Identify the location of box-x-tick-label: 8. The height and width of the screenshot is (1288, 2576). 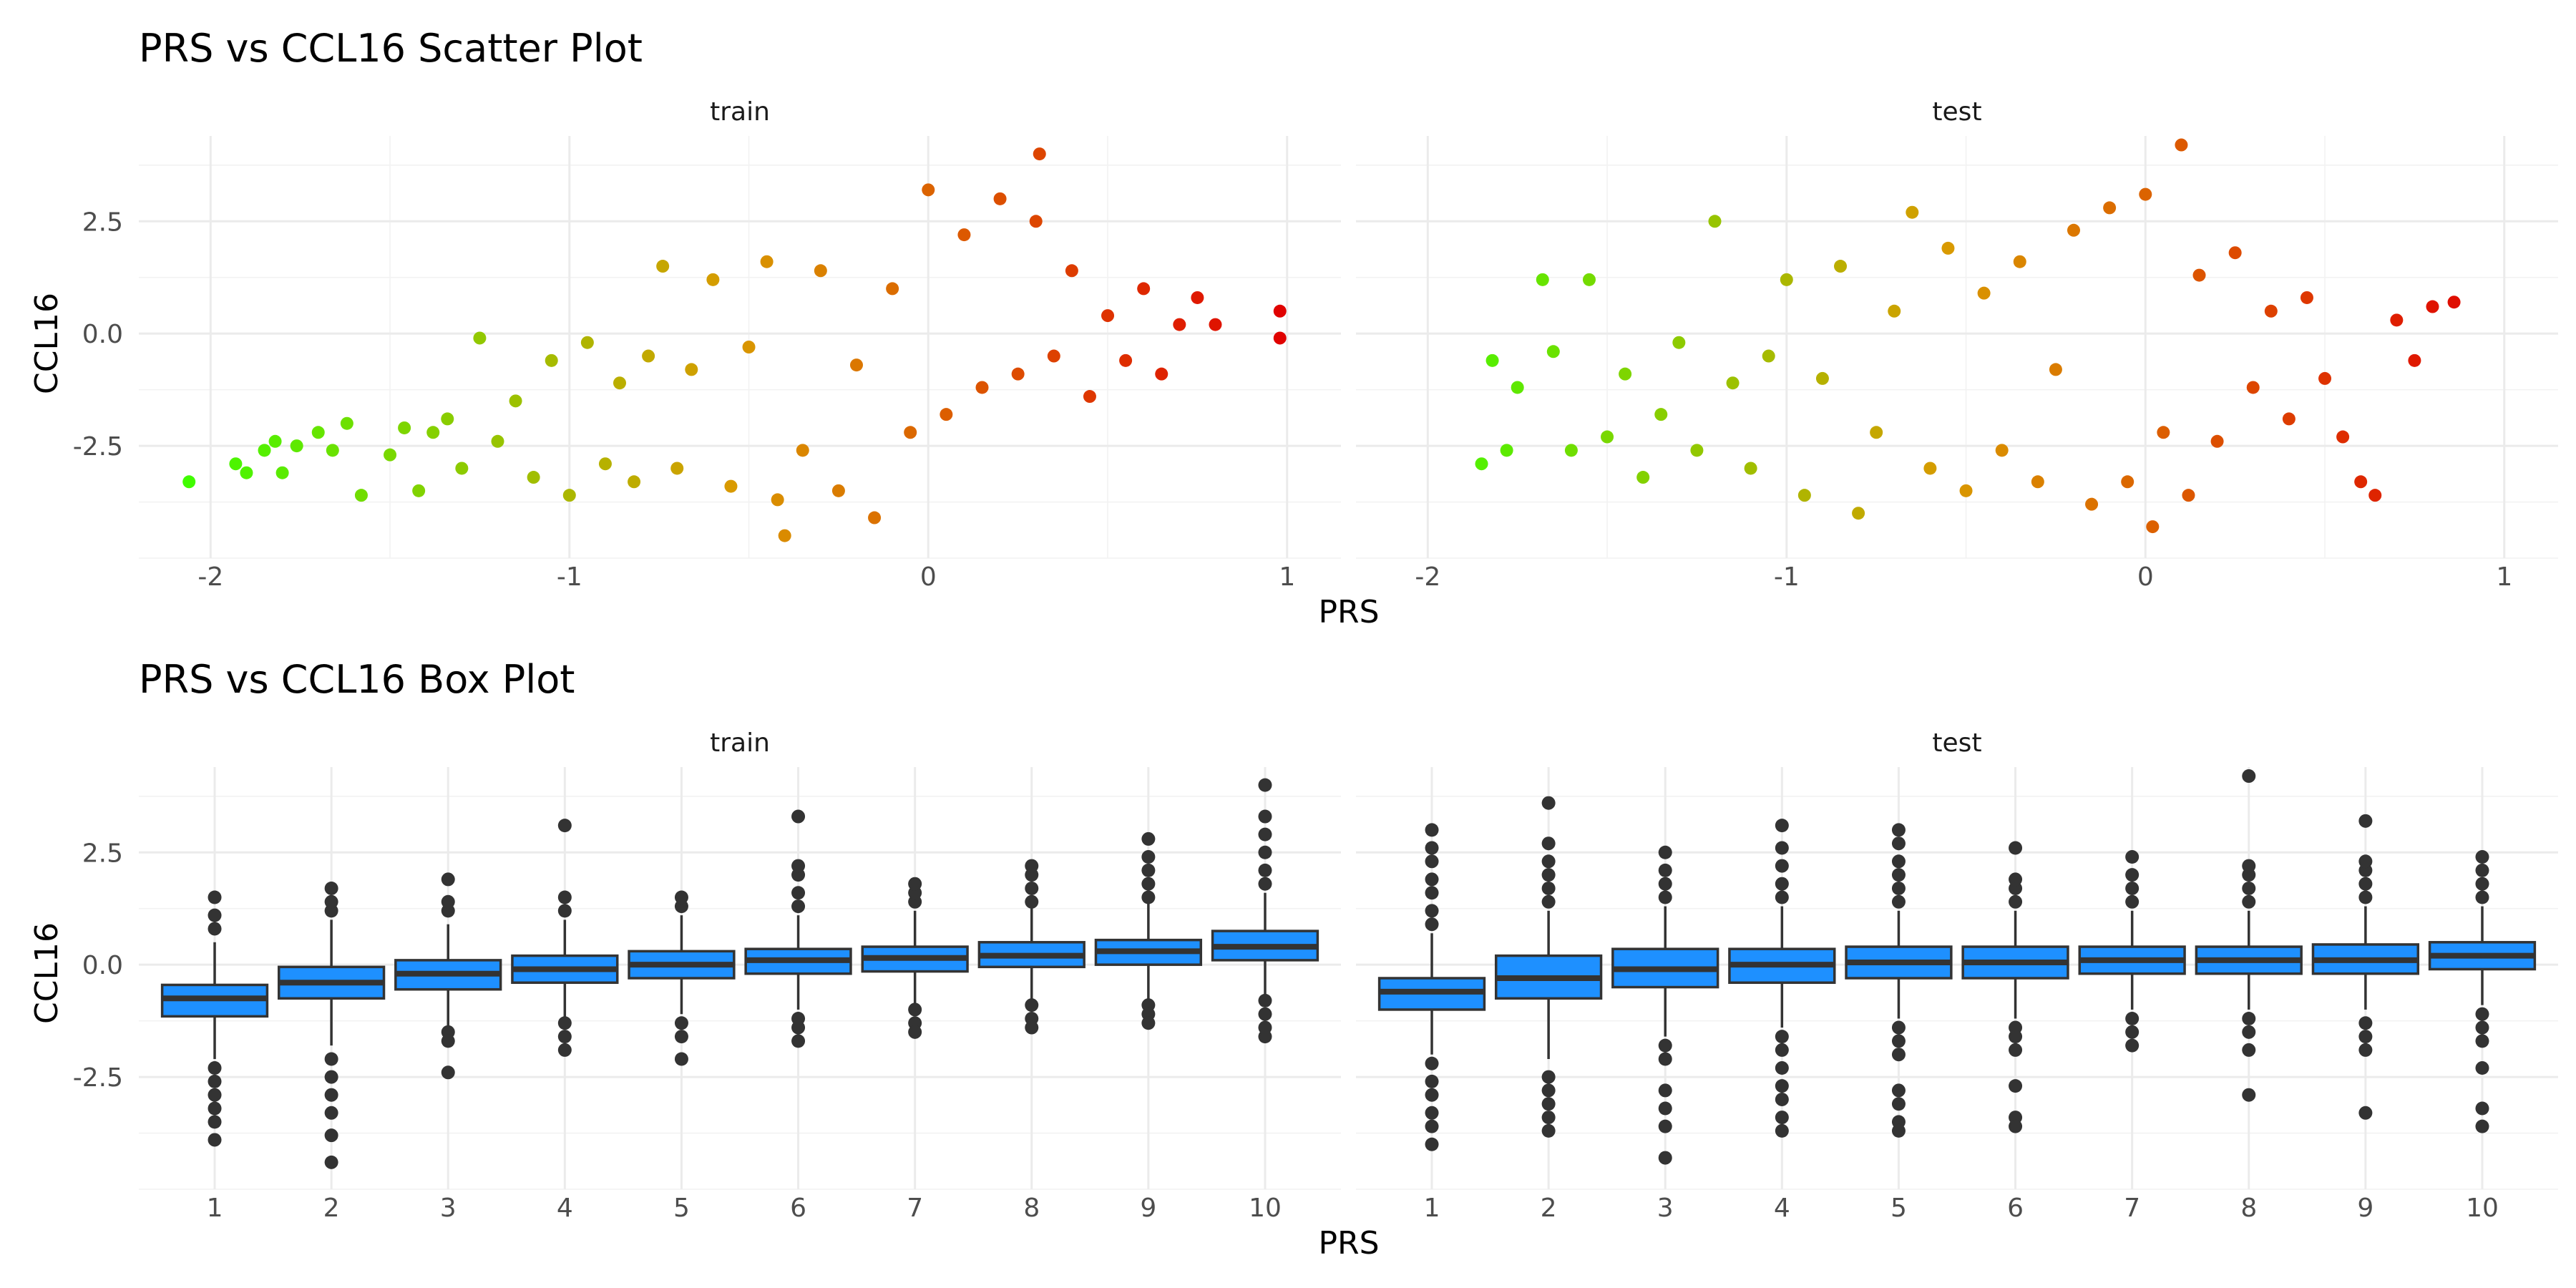
(2248, 1208).